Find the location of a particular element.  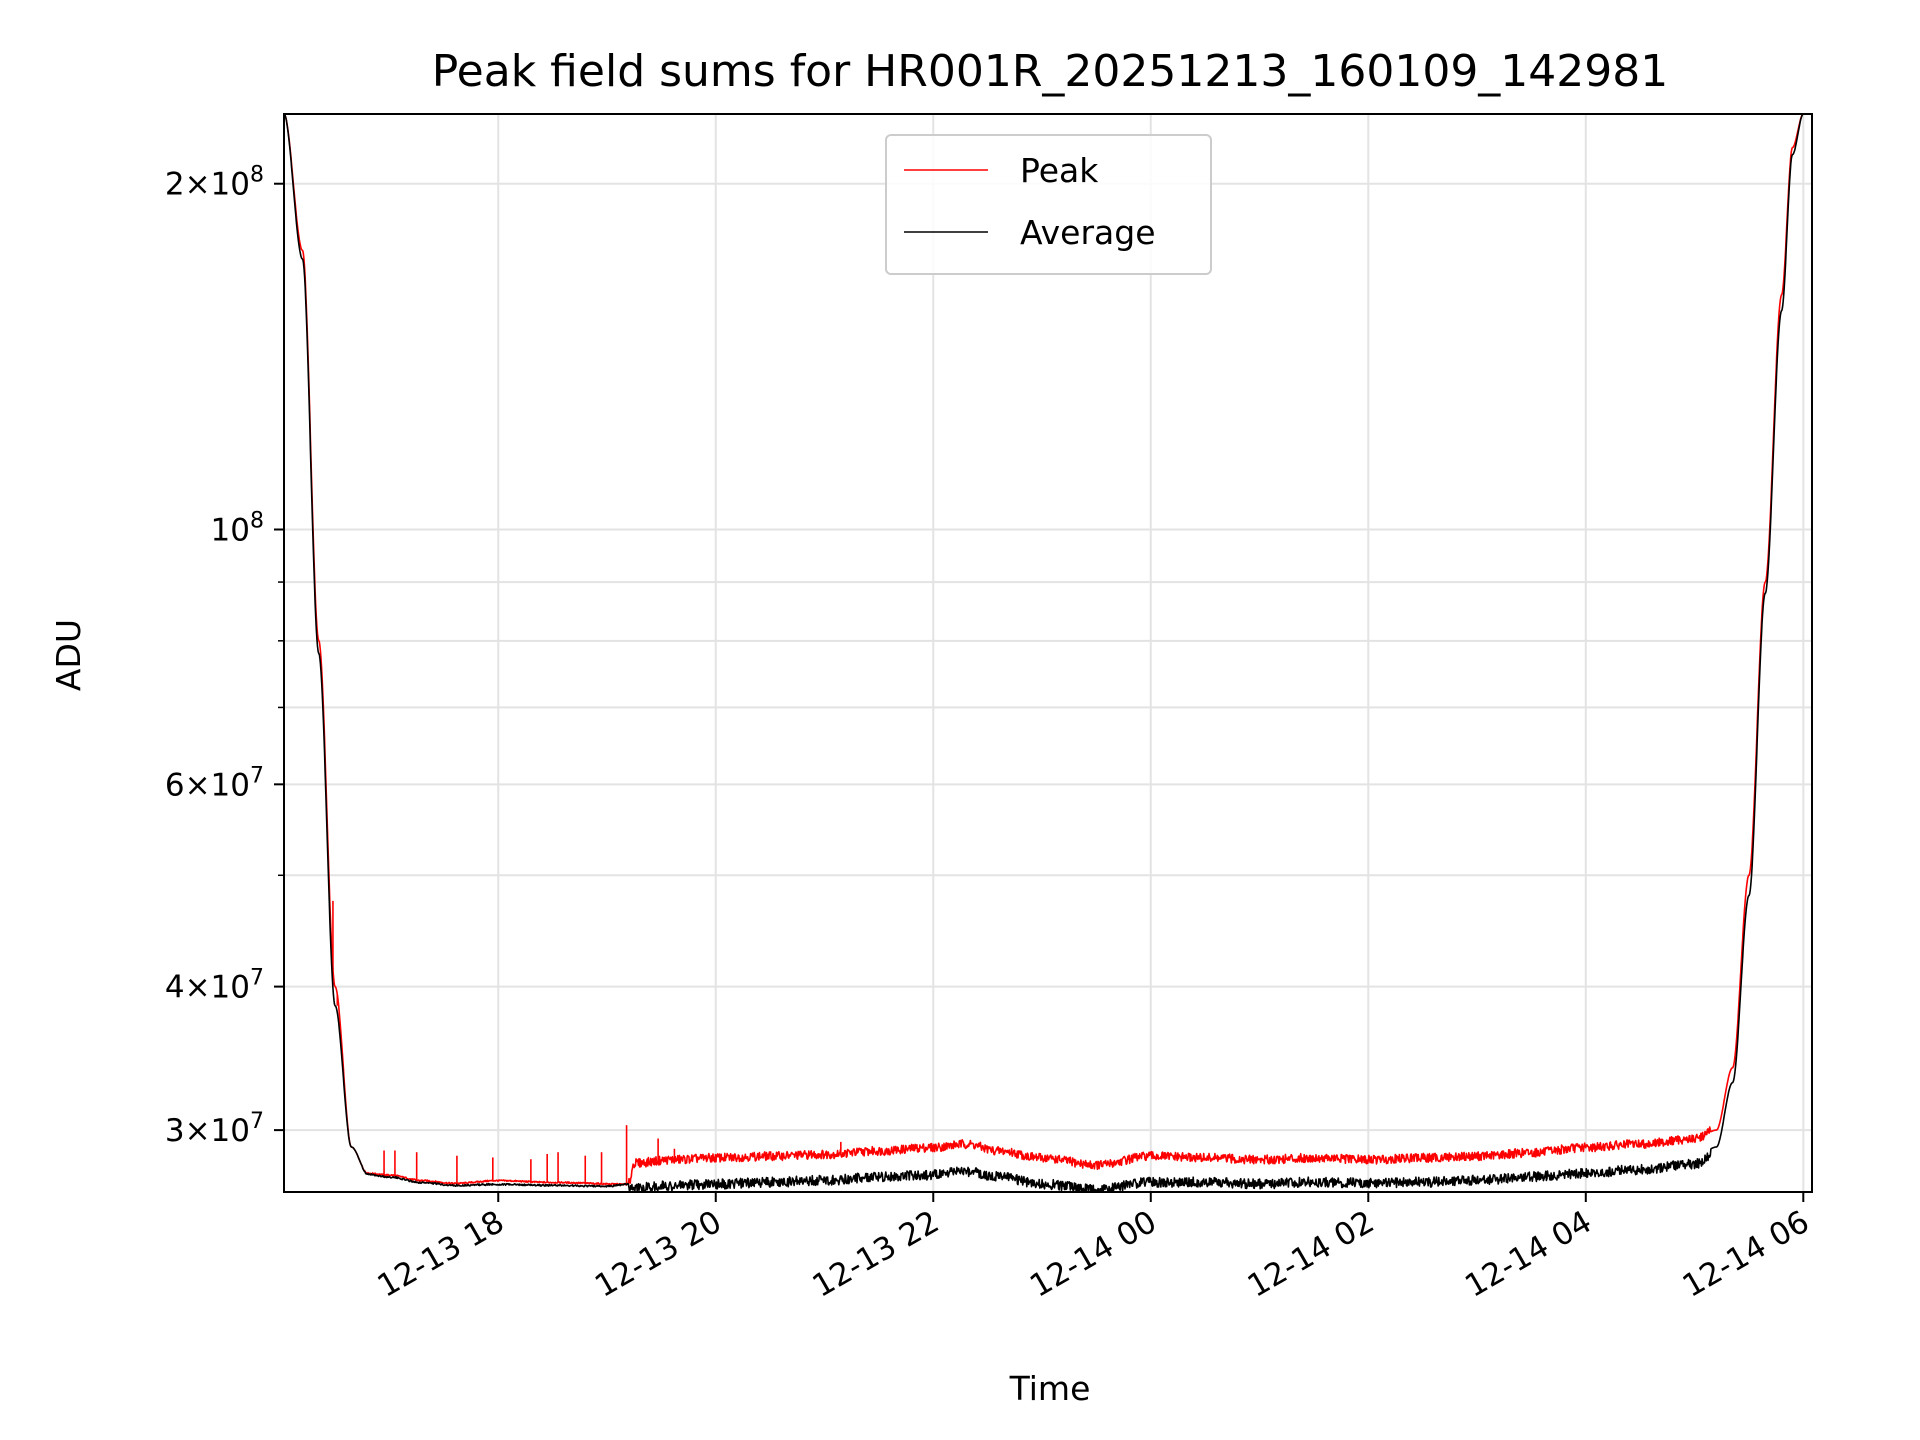

legend: Peak Average is located at coordinates (1048, 204).